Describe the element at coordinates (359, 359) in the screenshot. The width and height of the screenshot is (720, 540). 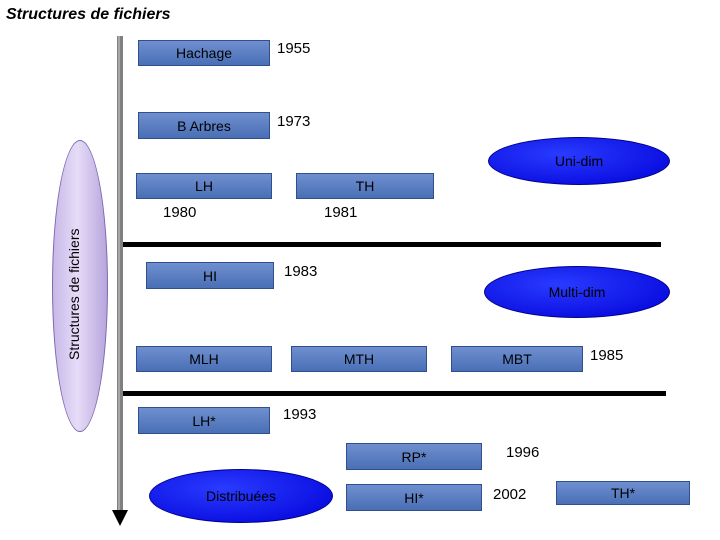
I see `box-mth: MTH` at that location.